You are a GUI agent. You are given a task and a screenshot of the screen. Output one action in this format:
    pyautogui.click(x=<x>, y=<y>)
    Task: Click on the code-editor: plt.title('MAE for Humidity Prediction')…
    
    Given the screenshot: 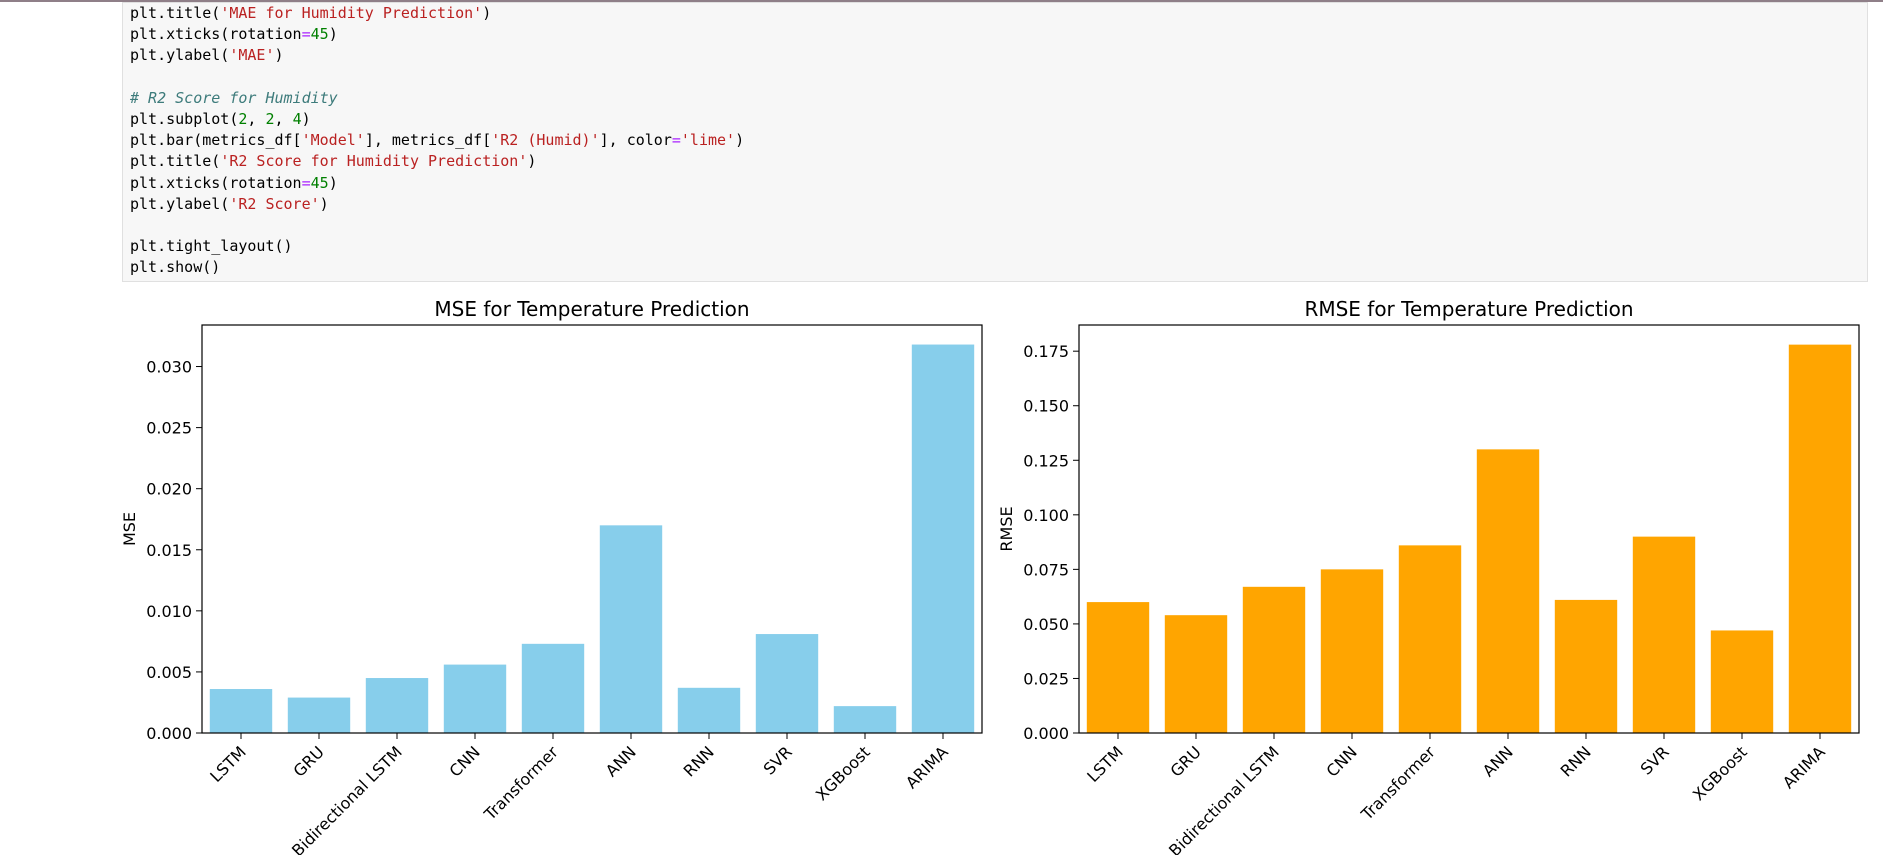 What is the action you would take?
    pyautogui.click(x=437, y=140)
    